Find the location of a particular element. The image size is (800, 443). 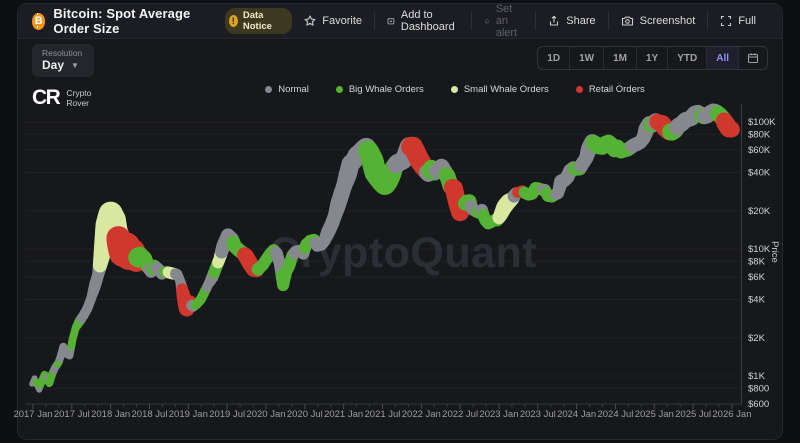

warning-icon: ! is located at coordinates (233, 21).